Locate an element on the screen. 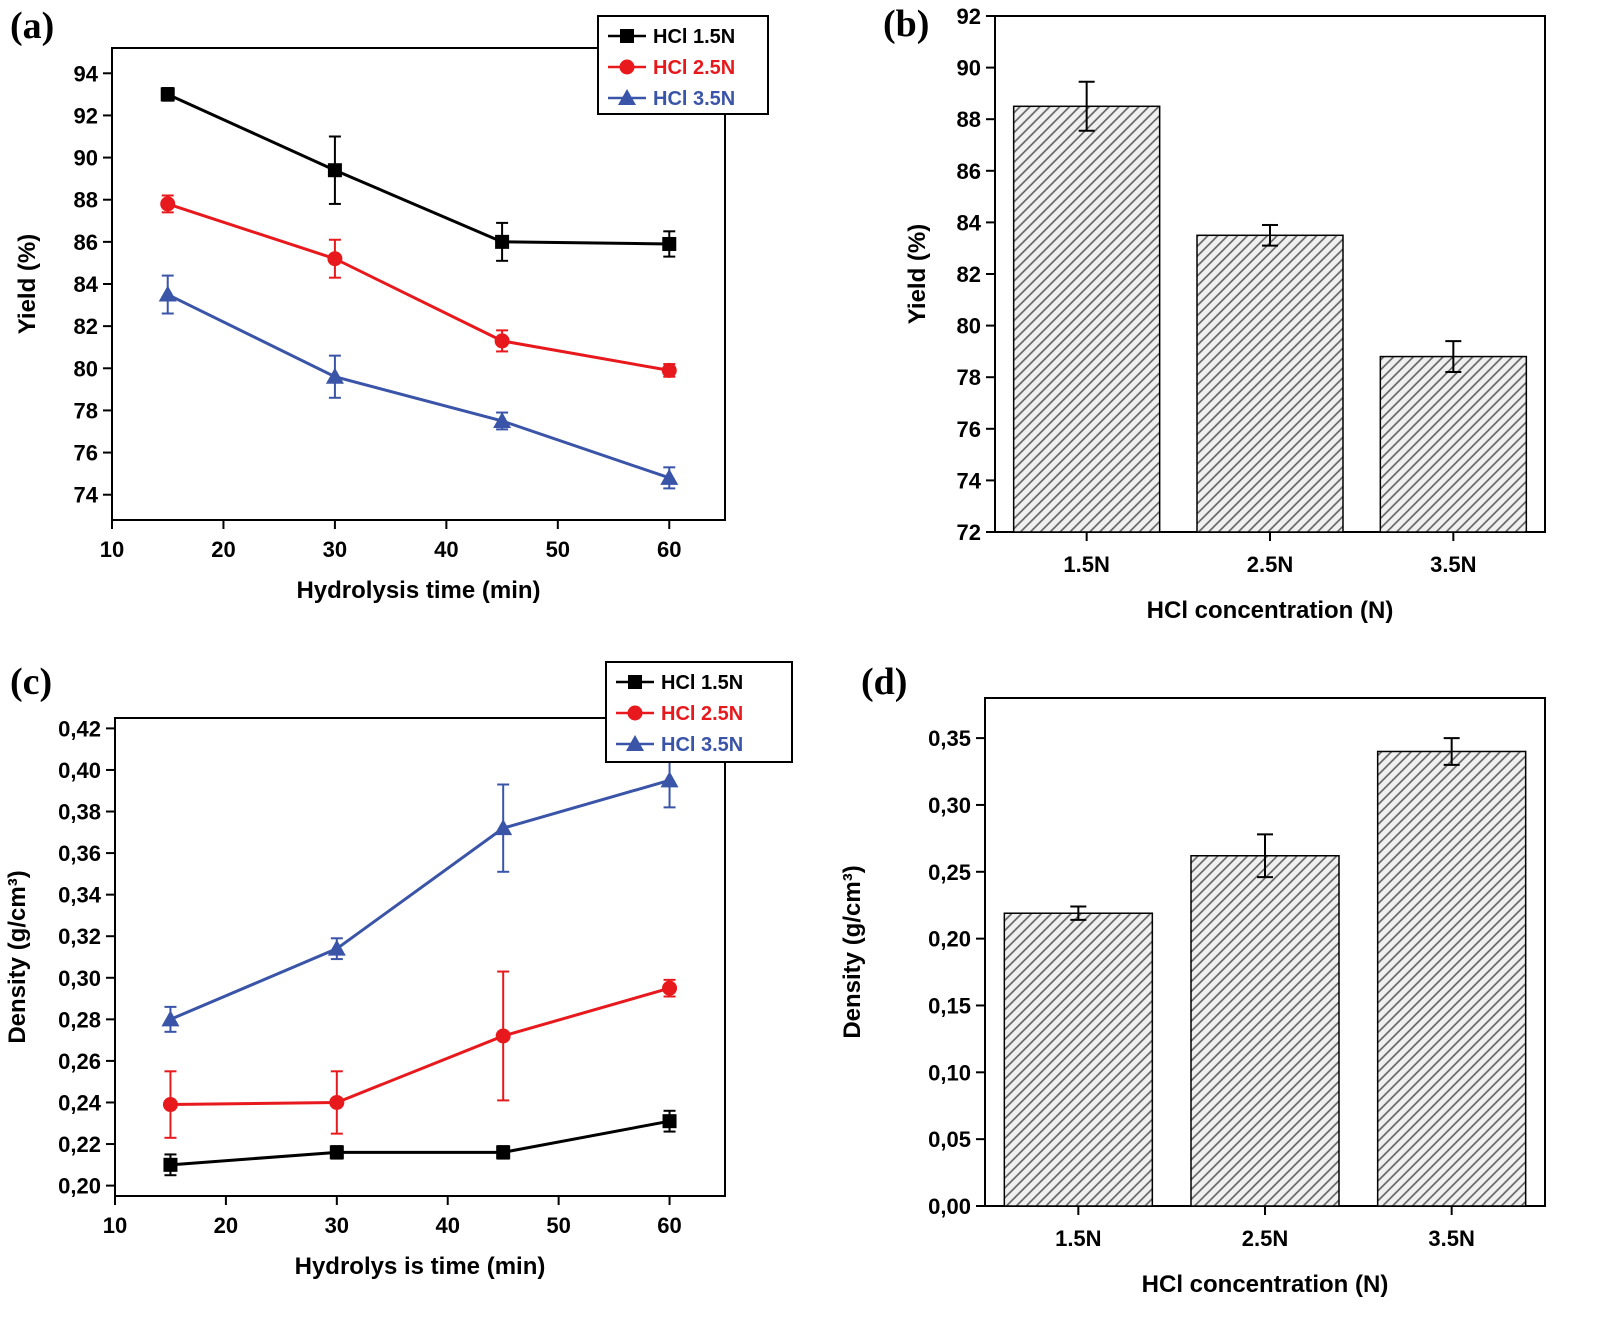  y-tick-label: 0,34 is located at coordinates (80, 895).